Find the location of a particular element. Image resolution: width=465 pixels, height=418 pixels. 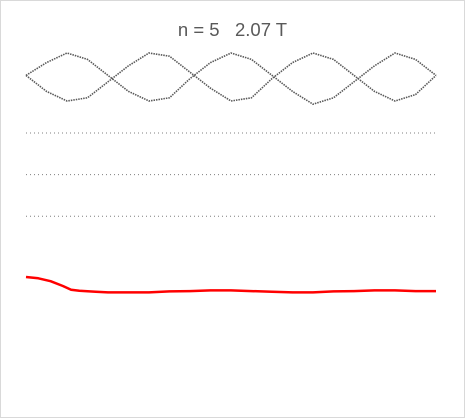

red-series is located at coordinates (230, 284).